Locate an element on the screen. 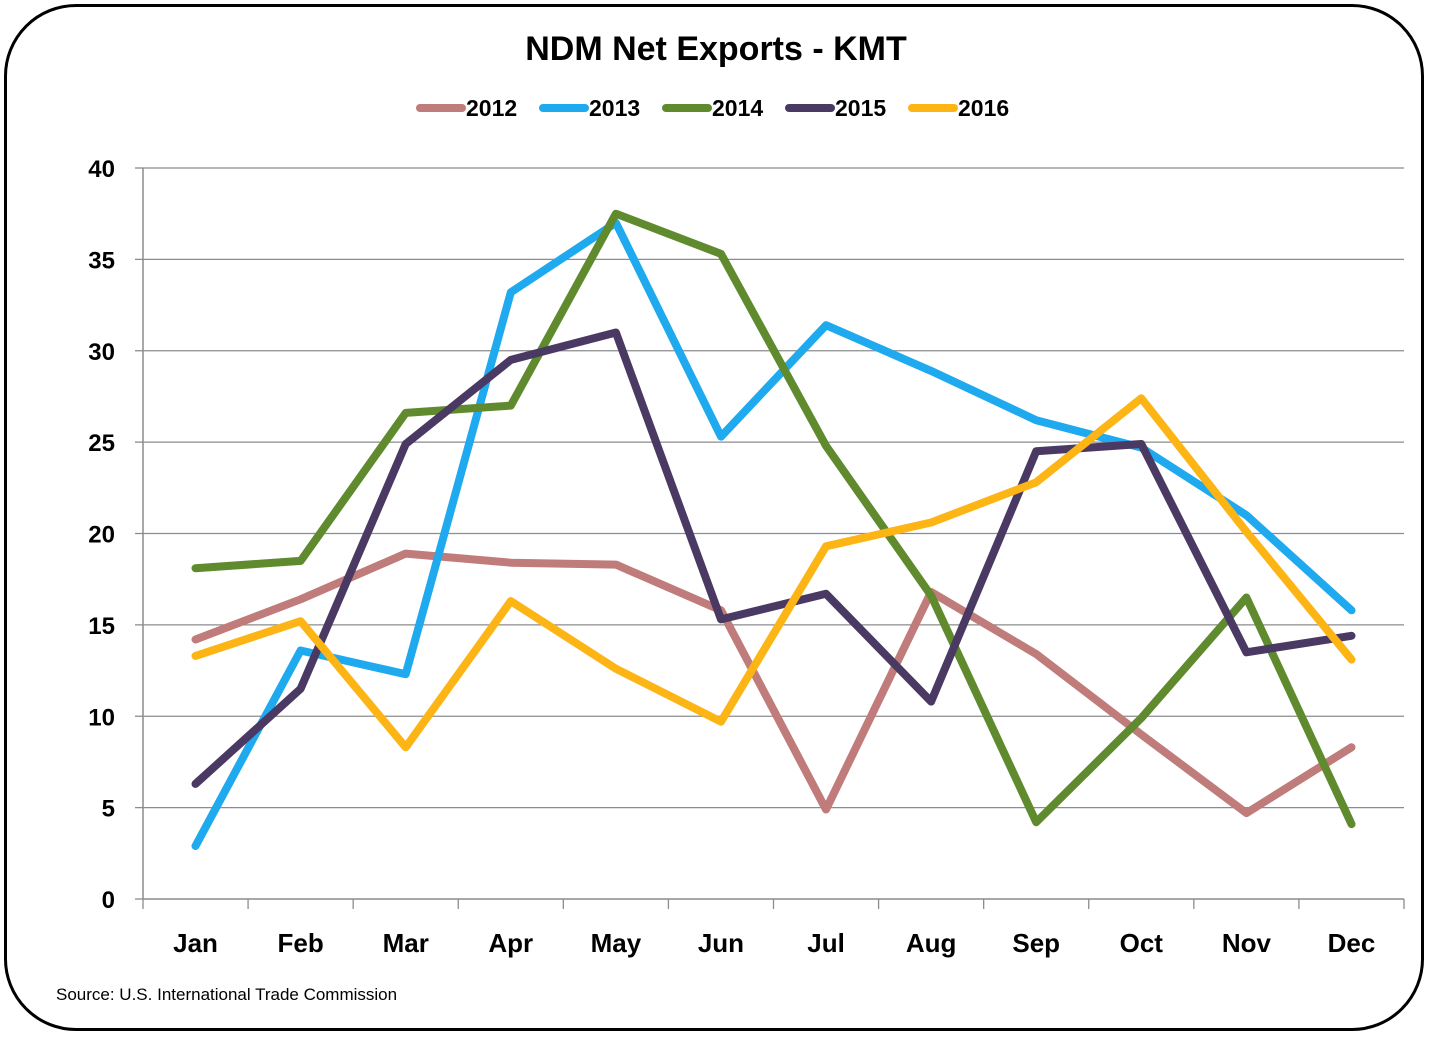 Image resolution: width=1432 pixels, height=1039 pixels. y-tick-label-15: 15 is located at coordinates (101, 626).